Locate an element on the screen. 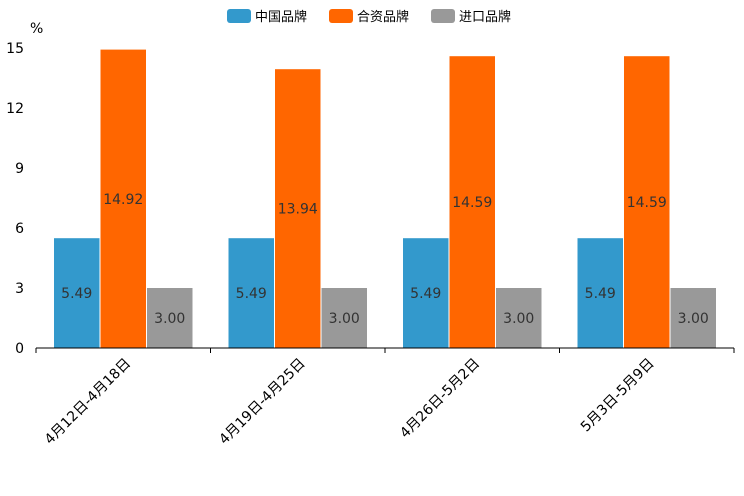 The image size is (744, 496). bar-value-label: 14.92 is located at coordinates (123, 200).